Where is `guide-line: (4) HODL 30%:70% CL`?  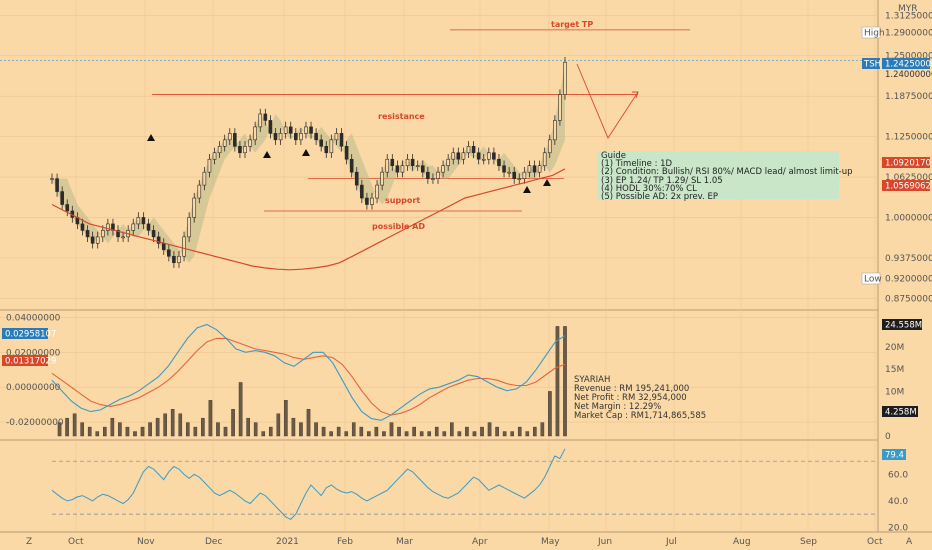 guide-line: (4) HODL 30%:70% CL is located at coordinates (649, 188).